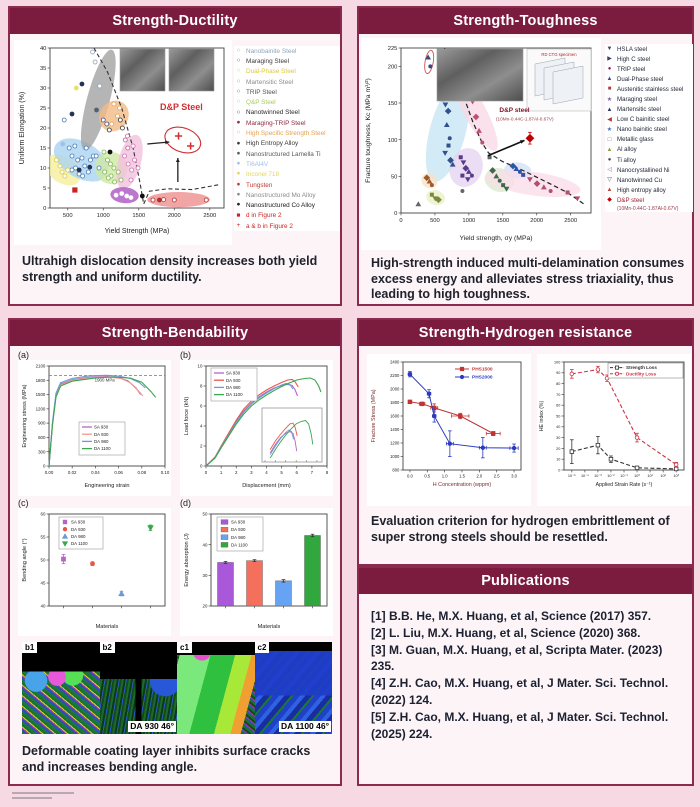 The width and height of the screenshot is (700, 807). What do you see at coordinates (634, 59) in the screenshot?
I see `legend-label: High C steel` at bounding box center [634, 59].